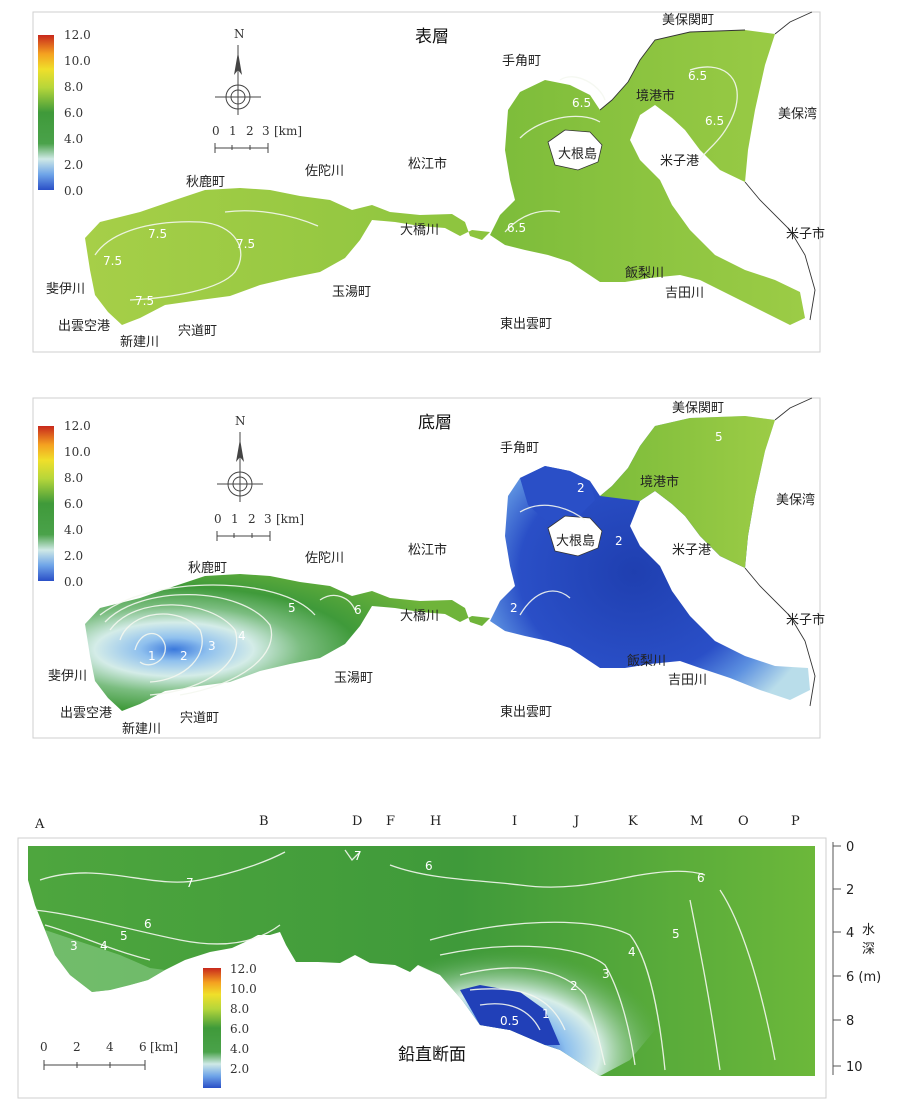 The image size is (900, 1110). I want to click on station-label: D, so click(357, 821).